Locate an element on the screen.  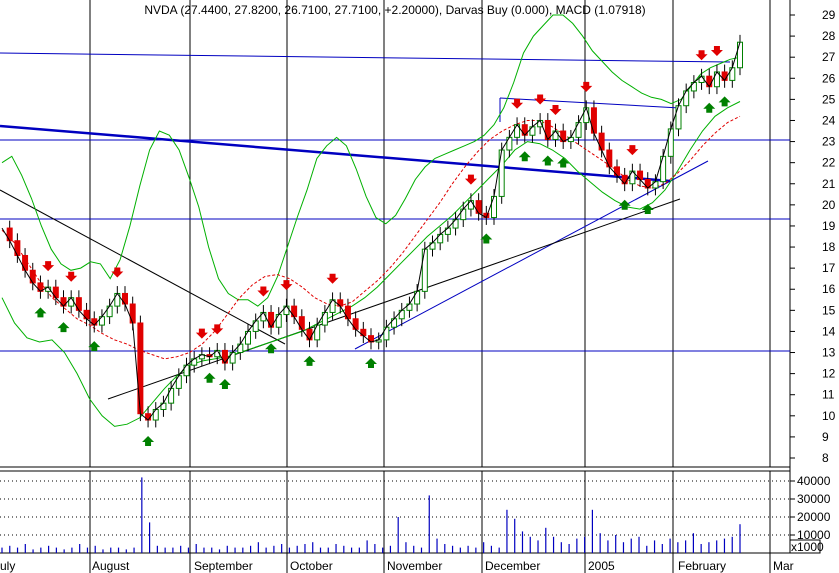
price-tick-label: 18 is located at coordinates (829, 247).